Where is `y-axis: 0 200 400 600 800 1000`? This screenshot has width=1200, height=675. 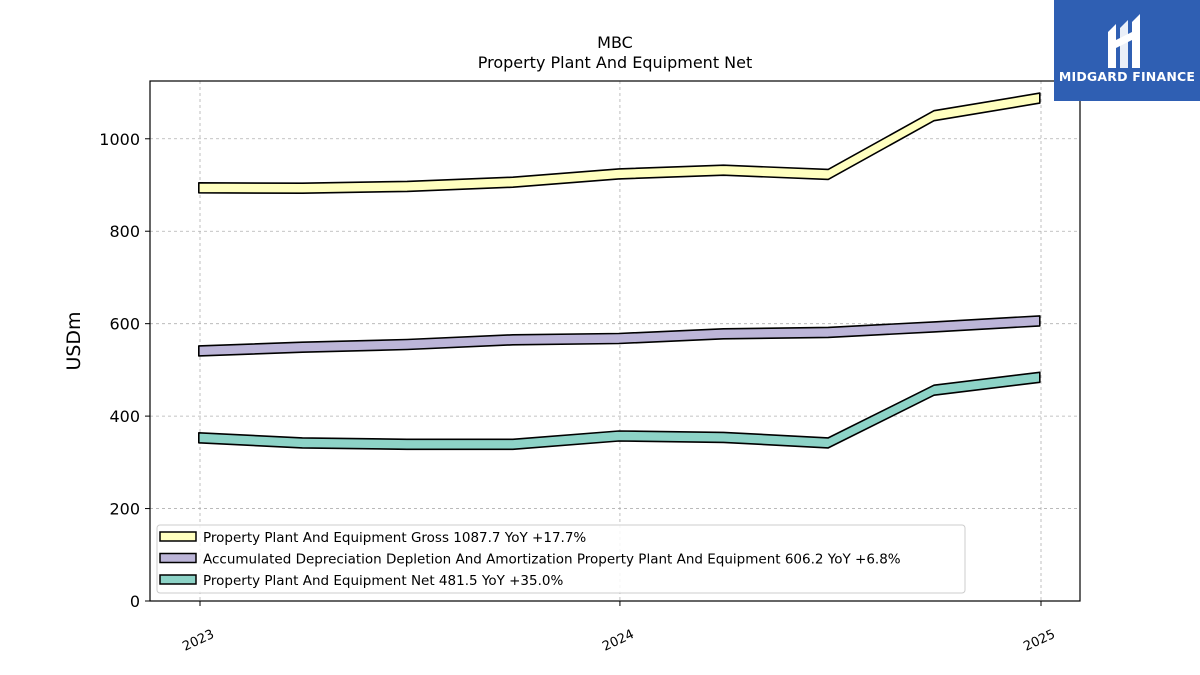 y-axis: 0 200 400 600 800 1000 is located at coordinates (124, 370).